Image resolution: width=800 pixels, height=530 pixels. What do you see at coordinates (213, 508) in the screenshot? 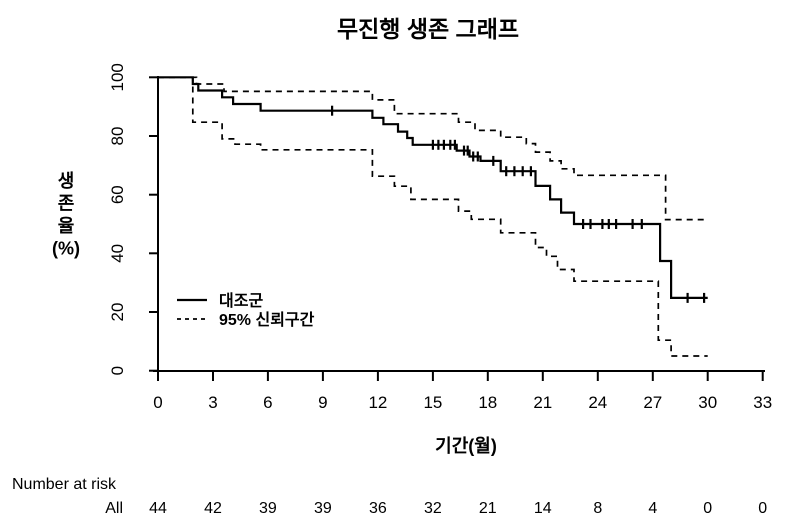
I see `number-at-risk-value: 42` at bounding box center [213, 508].